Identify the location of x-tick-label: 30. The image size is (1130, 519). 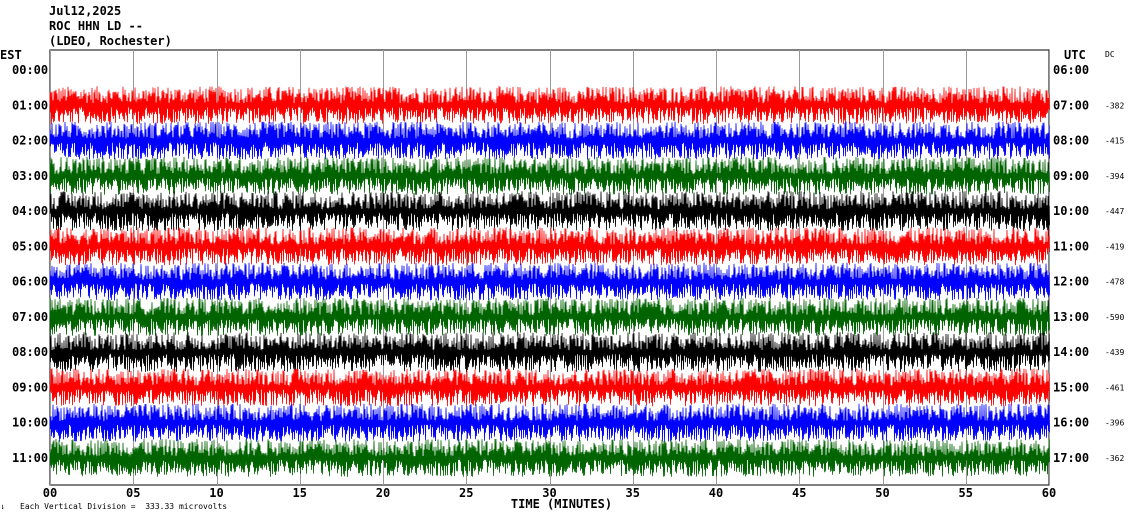
(549, 493).